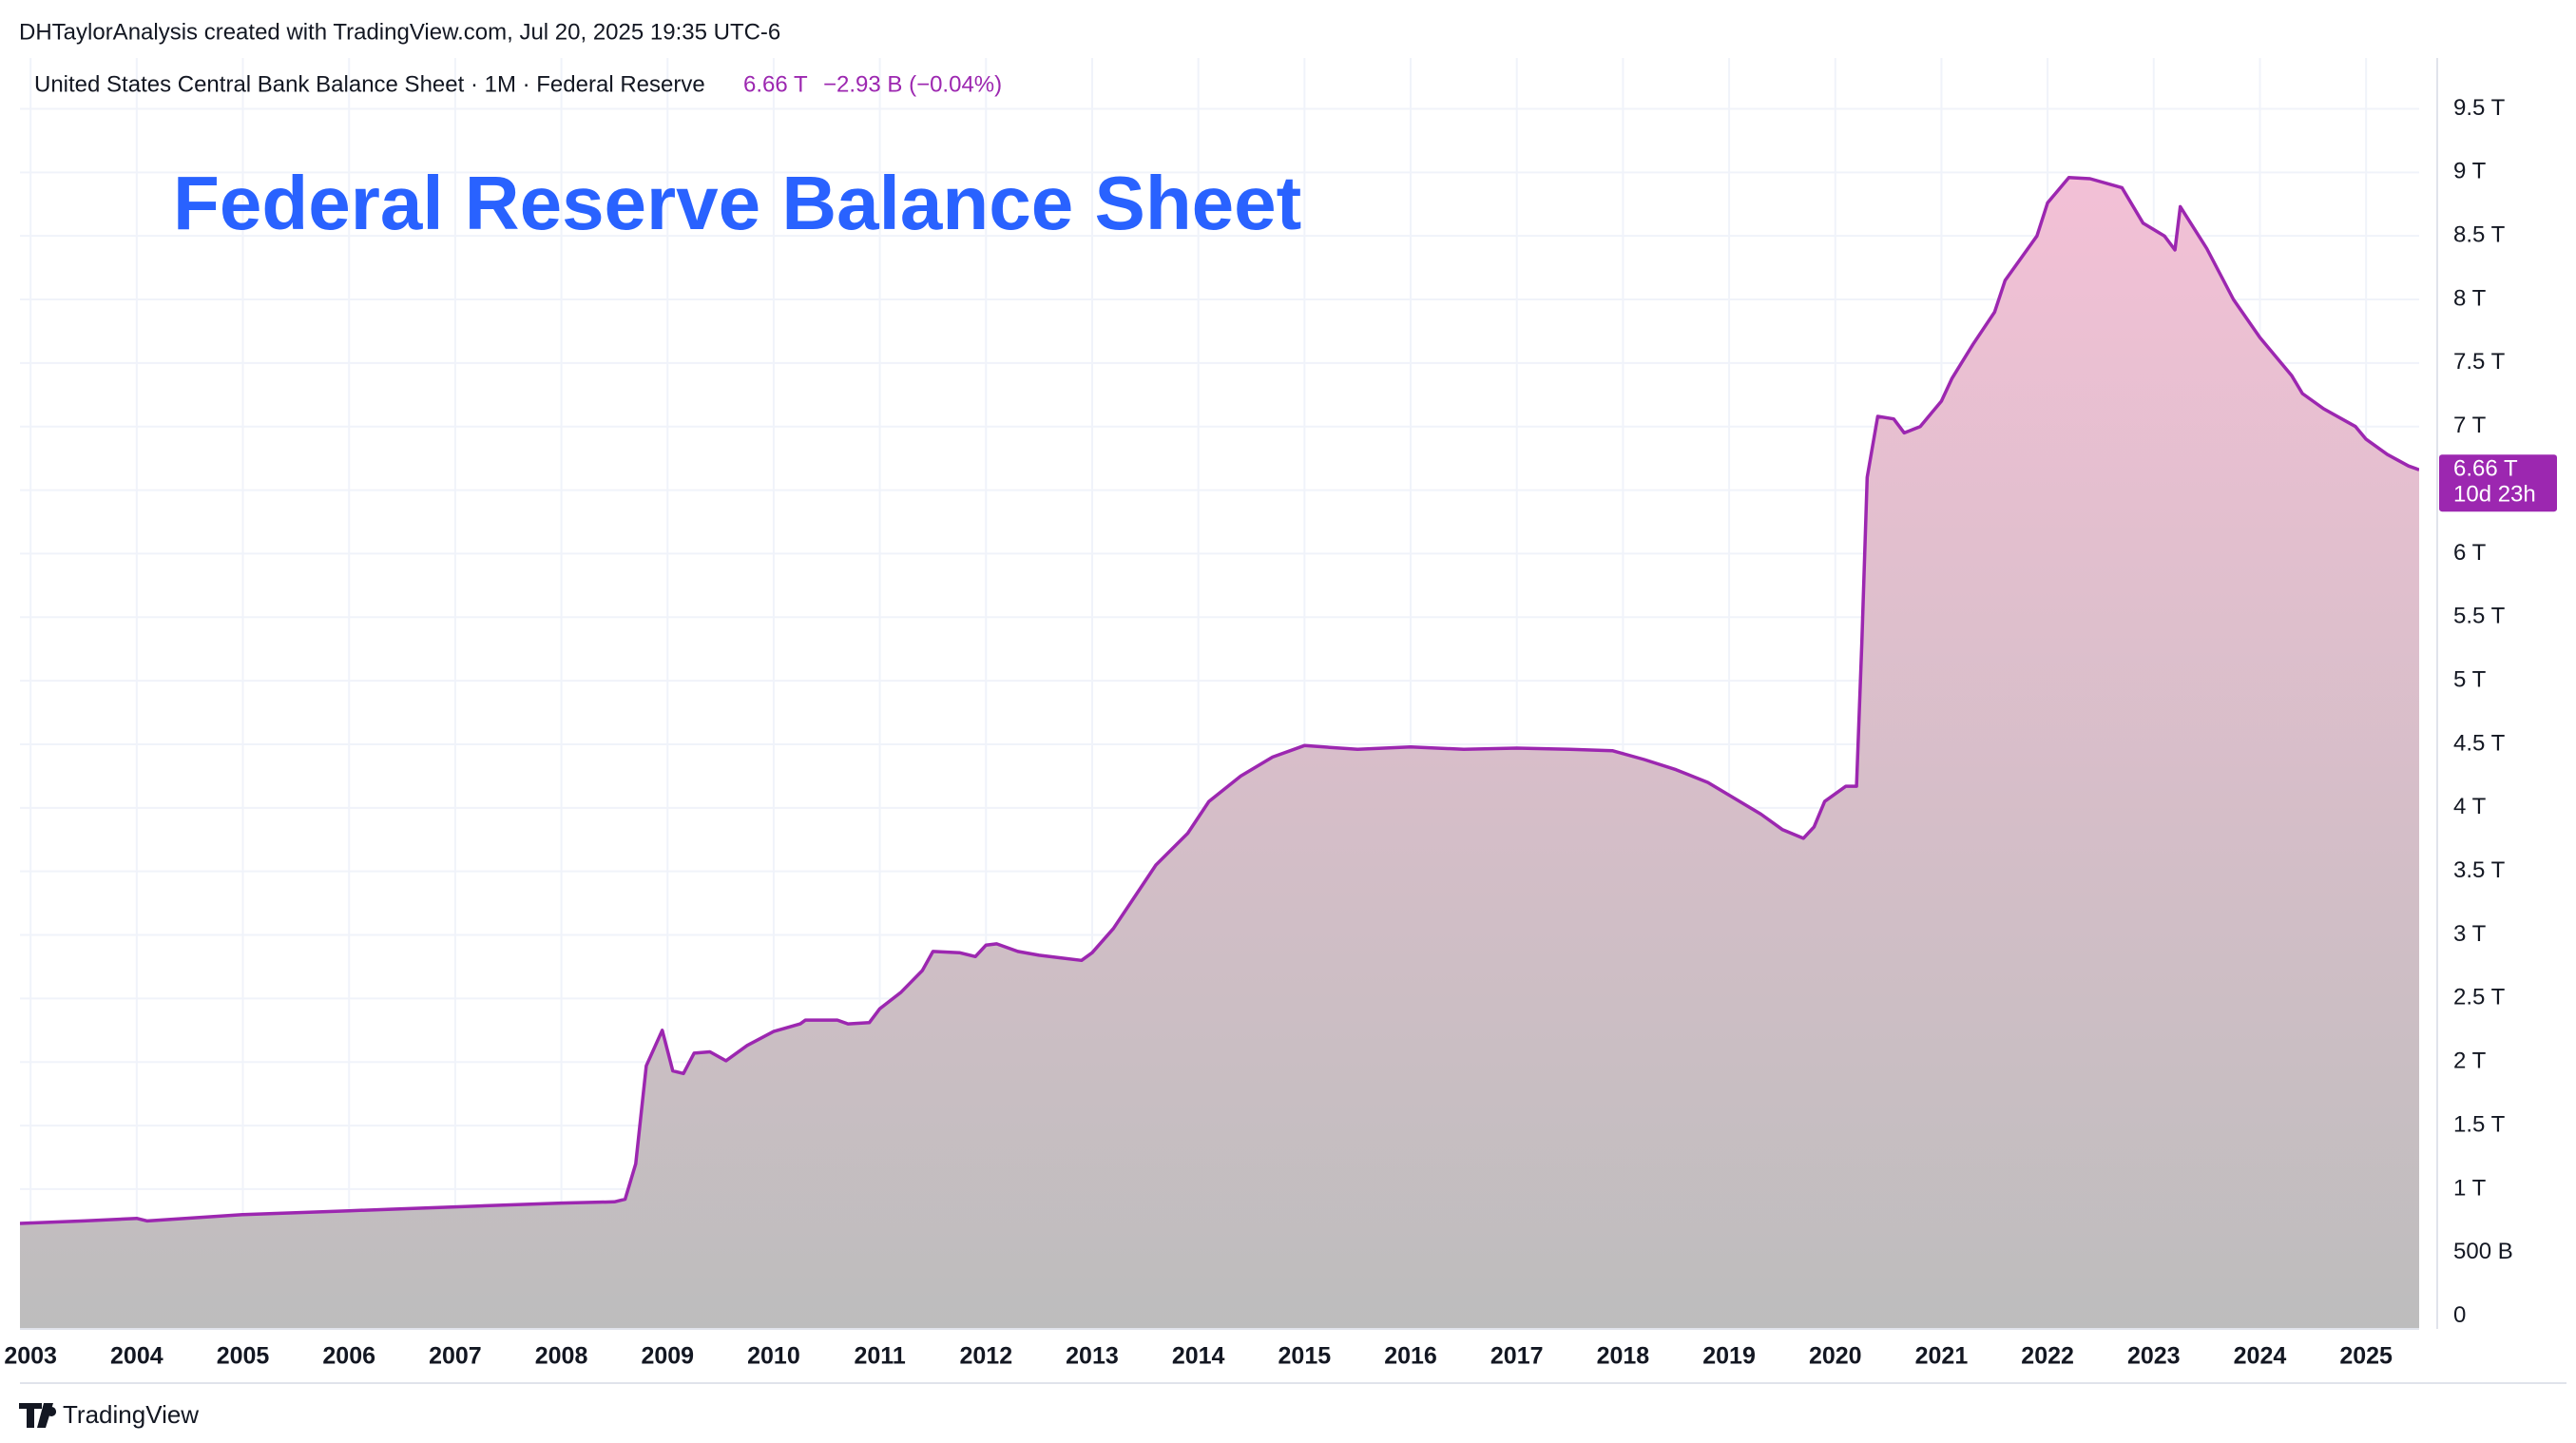 The width and height of the screenshot is (2576, 1443). I want to click on x-tick-label: 2020, so click(1835, 1356).